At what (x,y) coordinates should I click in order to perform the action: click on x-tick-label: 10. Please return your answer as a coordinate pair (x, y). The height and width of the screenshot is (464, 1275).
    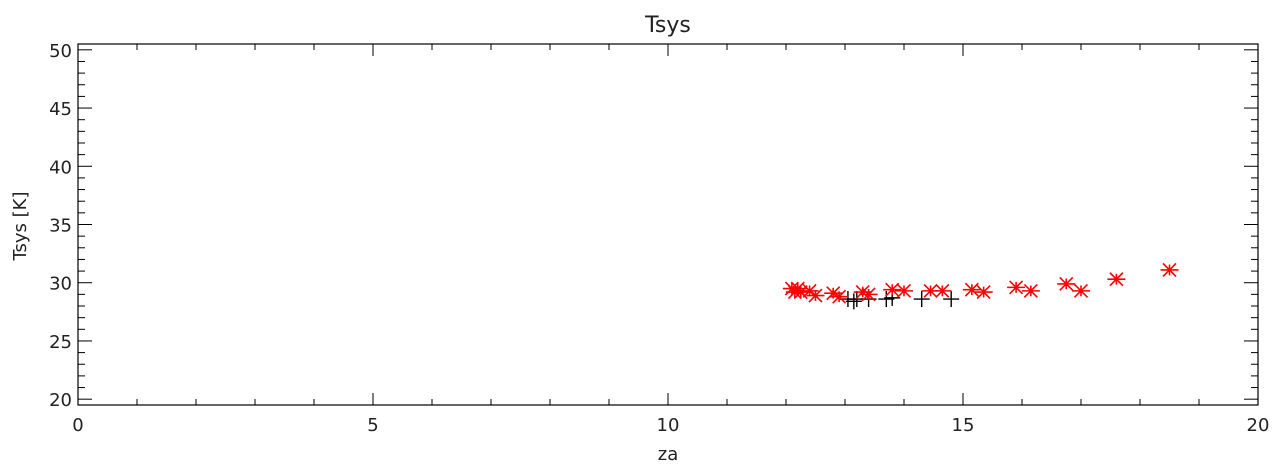
    Looking at the image, I should click on (668, 425).